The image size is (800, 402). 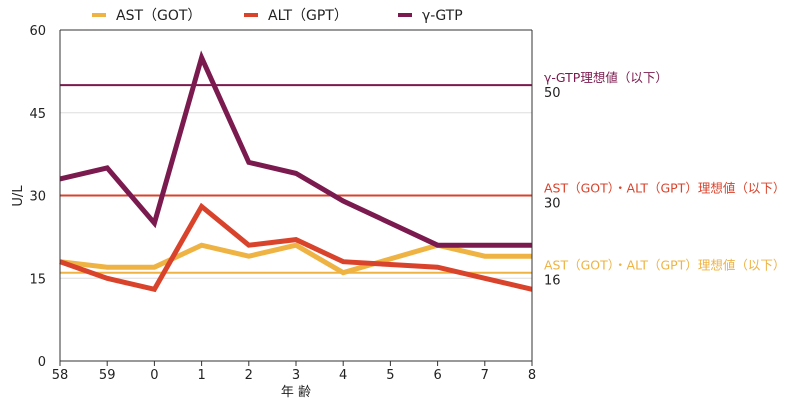 What do you see at coordinates (606, 77) in the screenshot?
I see `reference-line-label: γ-GTP理想値（以下）` at bounding box center [606, 77].